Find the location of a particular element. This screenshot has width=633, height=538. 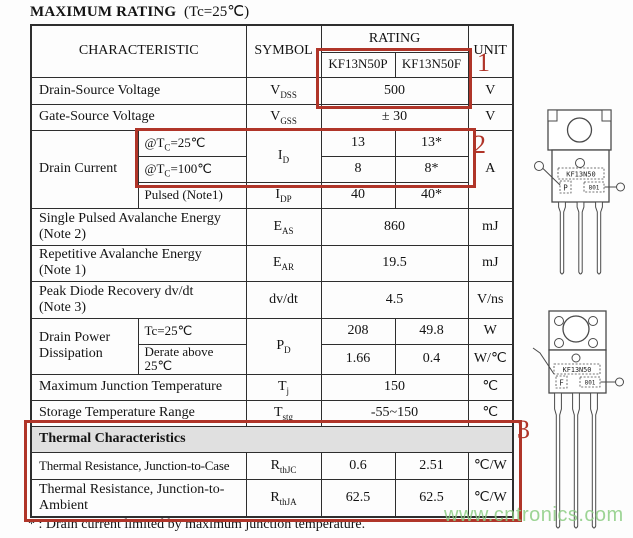

page-title: MAXIMUM RATING (Tc=25℃) is located at coordinates (139, 11).